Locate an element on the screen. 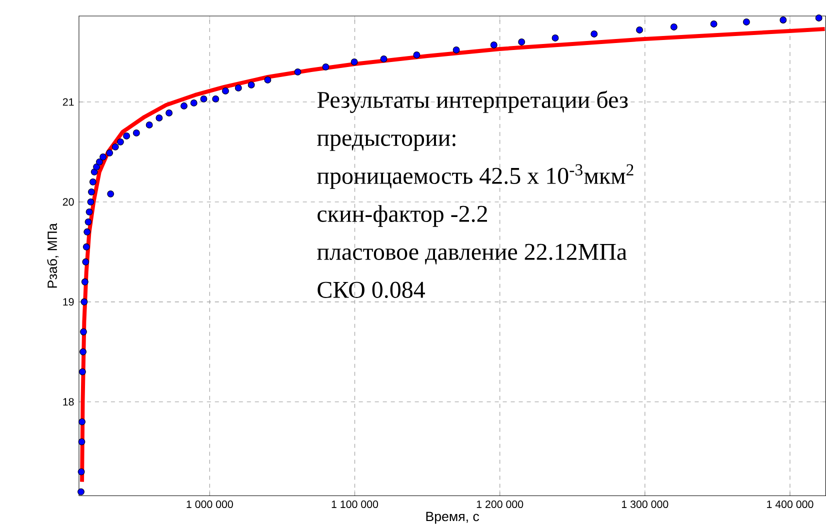  annotation: скин-фактор -2.2 is located at coordinates (402, 216).